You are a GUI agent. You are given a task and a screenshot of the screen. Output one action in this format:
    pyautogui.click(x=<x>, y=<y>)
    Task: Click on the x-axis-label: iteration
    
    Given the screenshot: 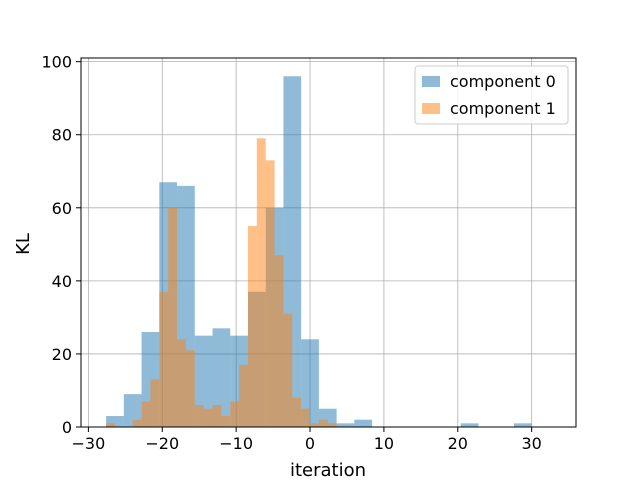 What is the action you would take?
    pyautogui.click(x=328, y=470)
    